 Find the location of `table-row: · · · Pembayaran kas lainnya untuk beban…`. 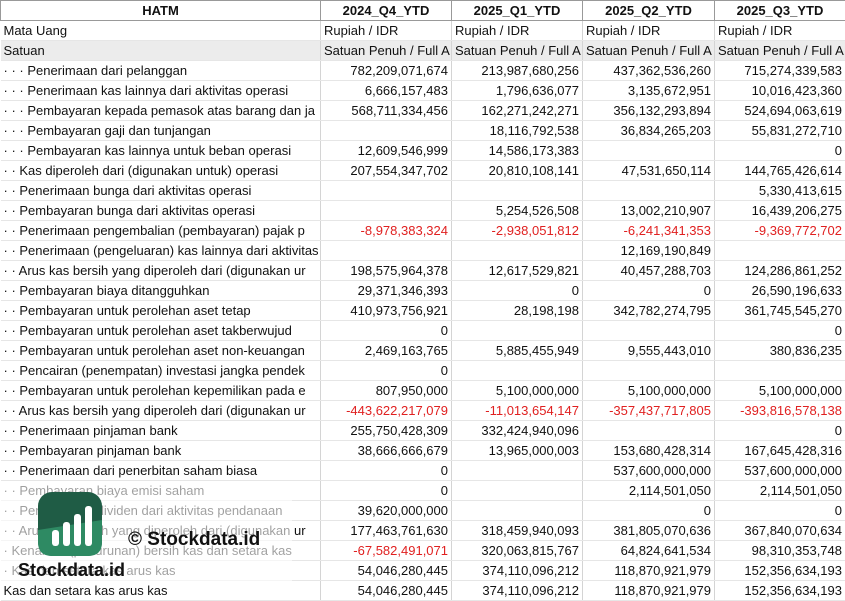

table-row: · · · Pembayaran kas lainnya untuk beban… is located at coordinates (422, 150).